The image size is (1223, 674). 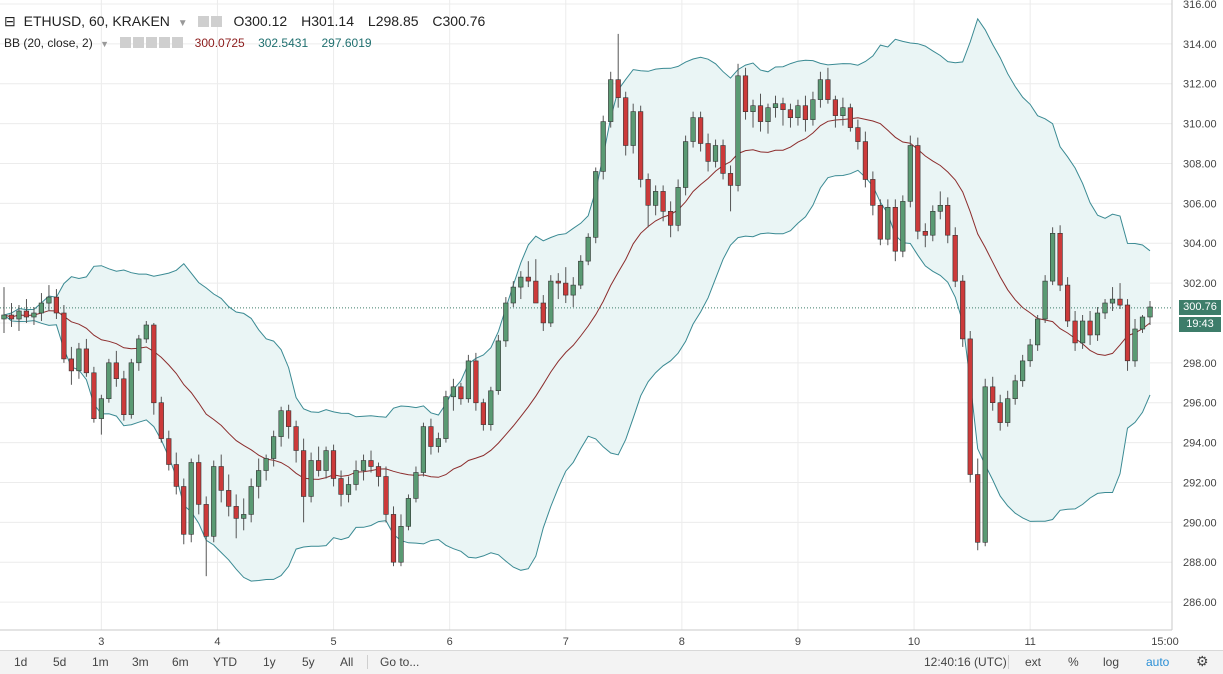 What do you see at coordinates (1111, 662) in the screenshot?
I see `log-toggle: log` at bounding box center [1111, 662].